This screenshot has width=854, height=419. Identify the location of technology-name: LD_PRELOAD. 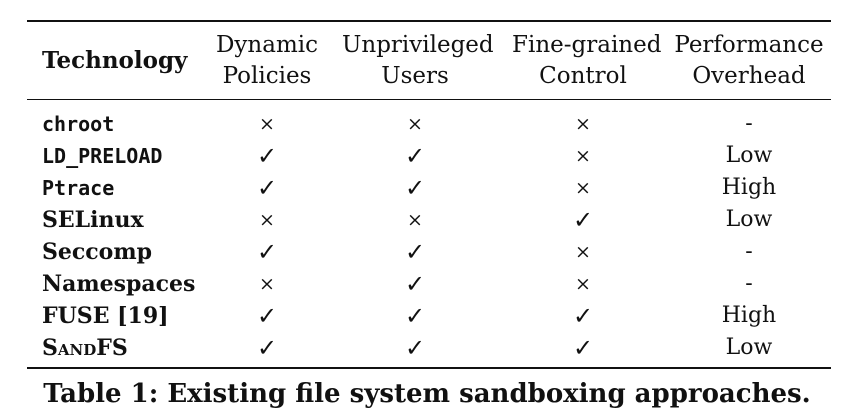
(102, 156).